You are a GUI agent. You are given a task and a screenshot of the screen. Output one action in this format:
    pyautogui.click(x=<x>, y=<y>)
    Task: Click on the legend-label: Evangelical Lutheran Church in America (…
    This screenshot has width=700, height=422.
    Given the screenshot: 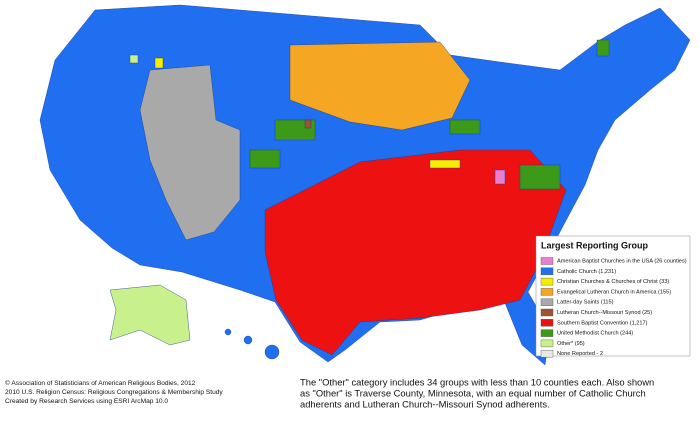 What is the action you would take?
    pyautogui.click(x=614, y=292)
    